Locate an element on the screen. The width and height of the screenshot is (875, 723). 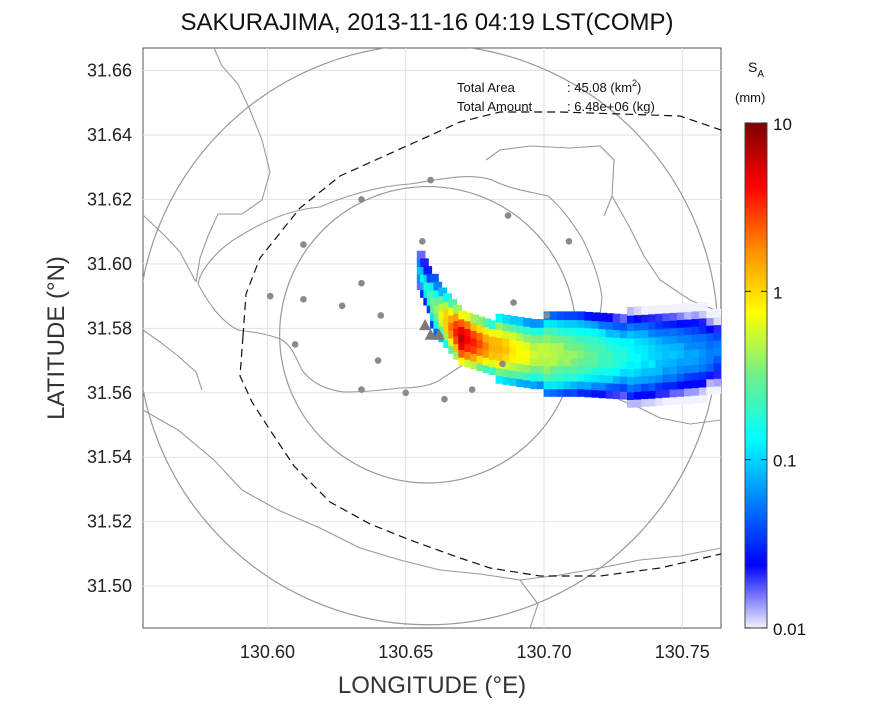
colorbar-scale is located at coordinates (756, 375).